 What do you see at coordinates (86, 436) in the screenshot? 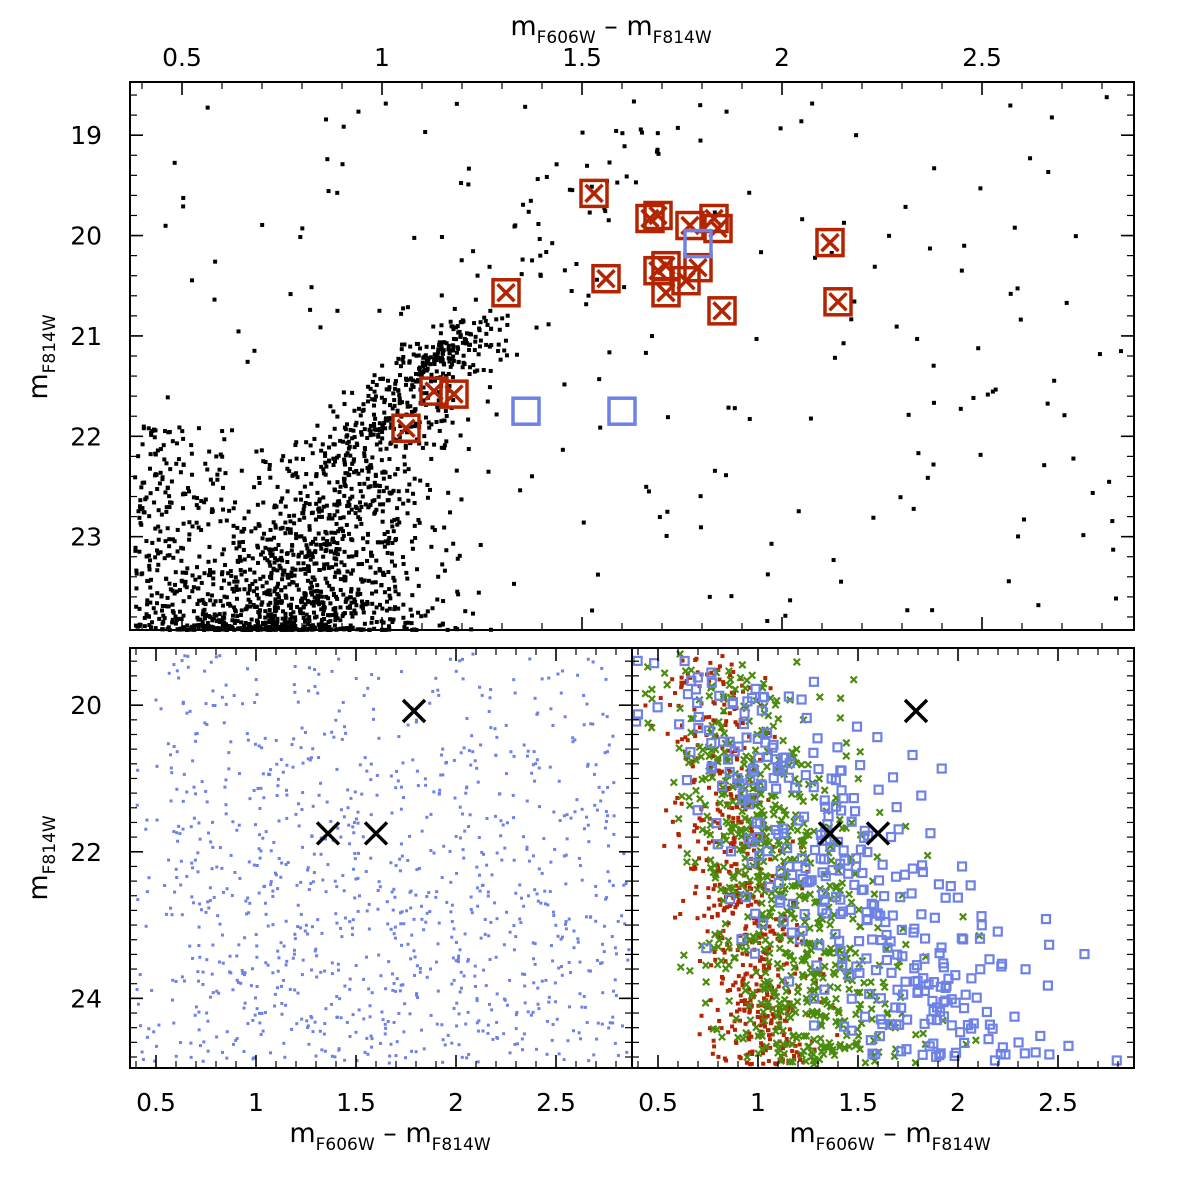
I see `y-tick-label: 22` at bounding box center [86, 436].